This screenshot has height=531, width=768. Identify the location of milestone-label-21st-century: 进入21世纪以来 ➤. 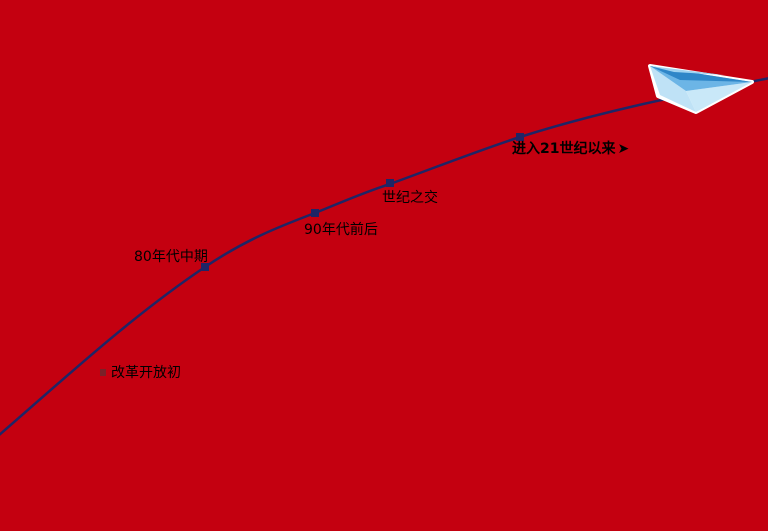
(570, 149).